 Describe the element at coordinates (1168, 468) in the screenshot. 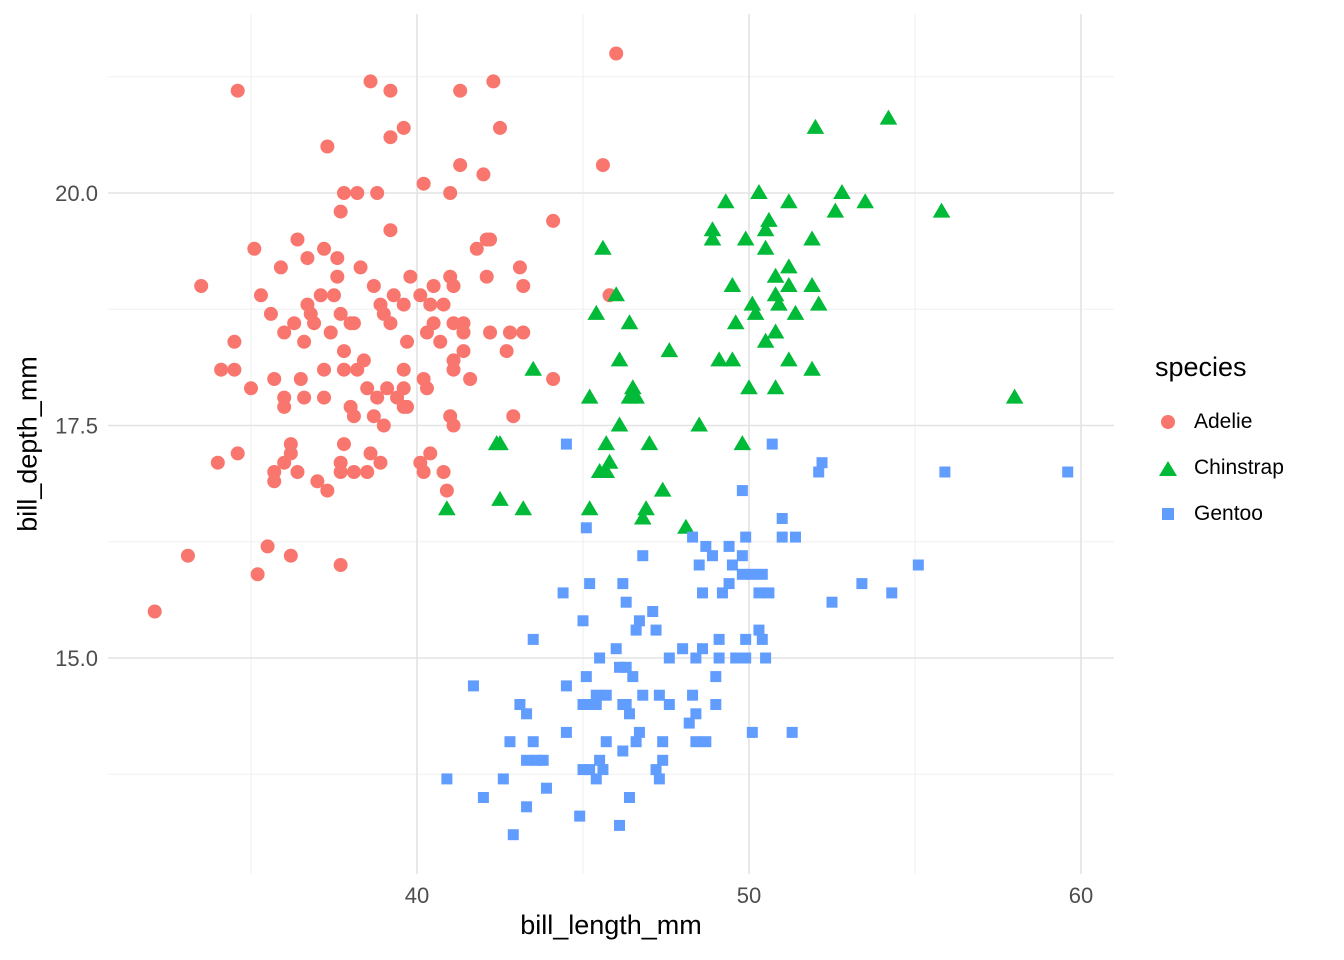

I see `chinstrap-triangle-icon` at that location.